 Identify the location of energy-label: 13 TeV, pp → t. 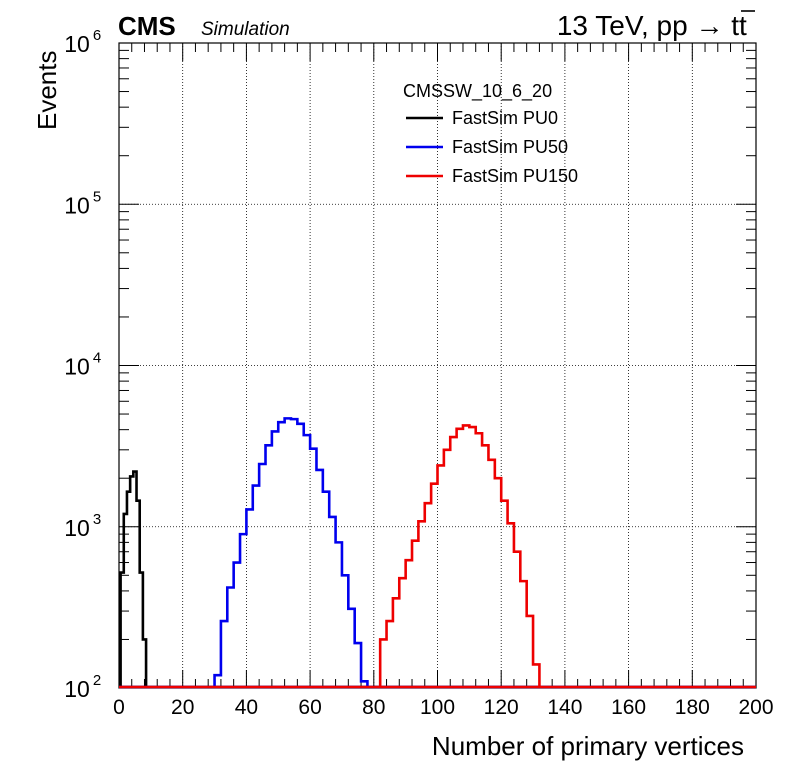
(648, 25).